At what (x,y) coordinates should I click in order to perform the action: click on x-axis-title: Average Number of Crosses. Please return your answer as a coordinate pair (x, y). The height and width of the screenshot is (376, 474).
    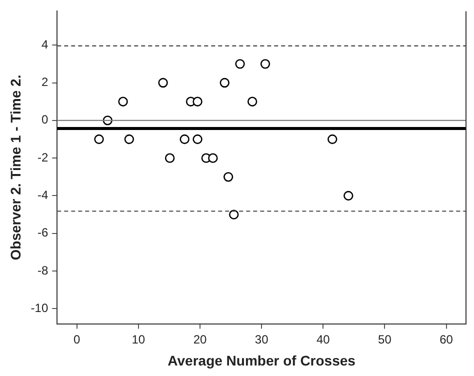
    Looking at the image, I should click on (262, 360).